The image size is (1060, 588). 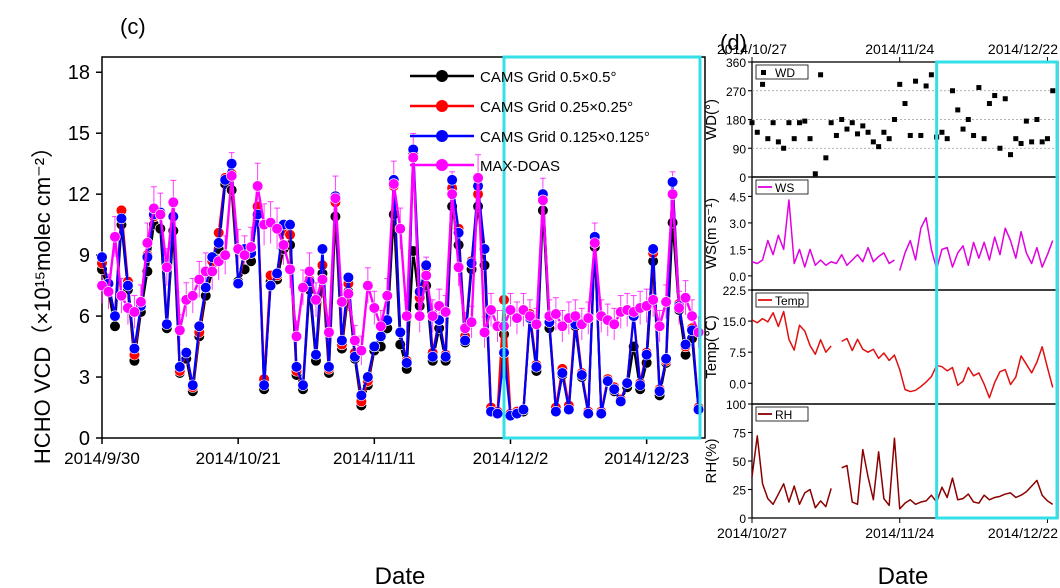 What do you see at coordinates (740, 462) in the screenshot?
I see `y-tick-label: 50` at bounding box center [740, 462].